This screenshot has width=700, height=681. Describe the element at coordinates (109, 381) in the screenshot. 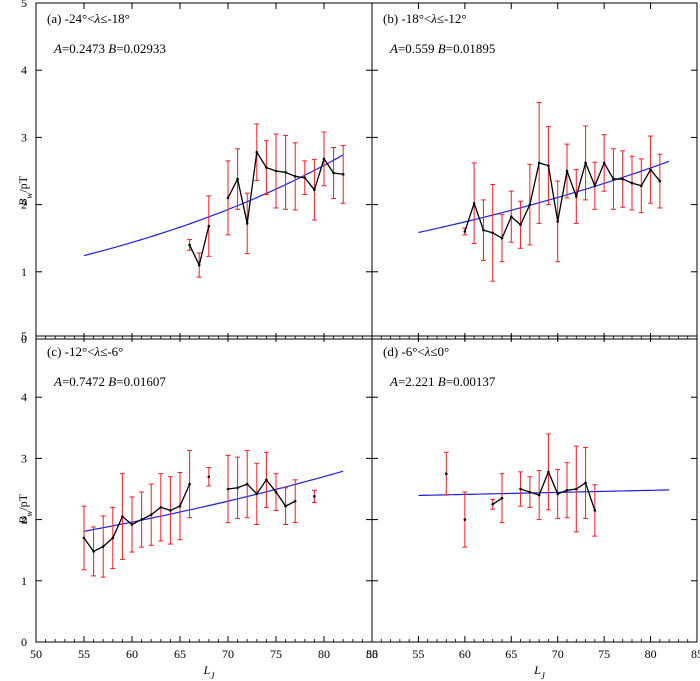

I see `fit-params: A=0.7472 B=0.01607` at that location.